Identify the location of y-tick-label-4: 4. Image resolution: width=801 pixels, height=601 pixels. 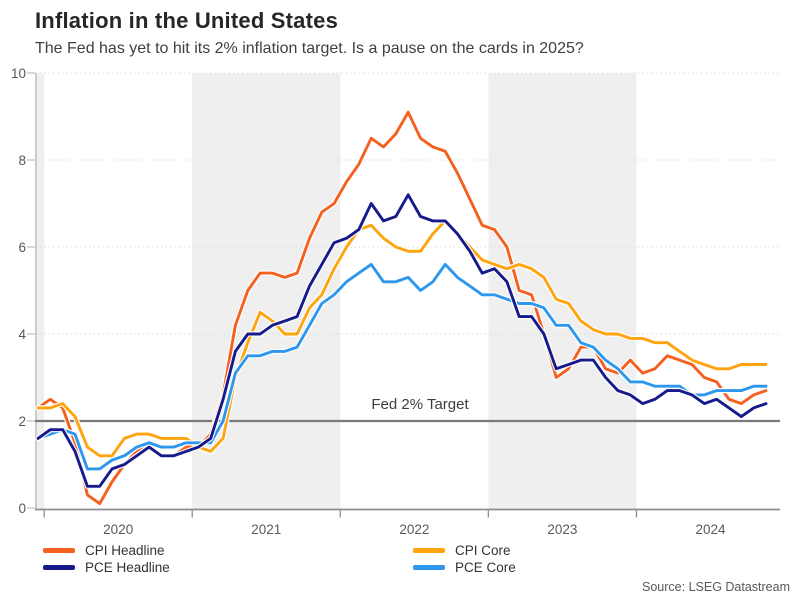
(22, 334).